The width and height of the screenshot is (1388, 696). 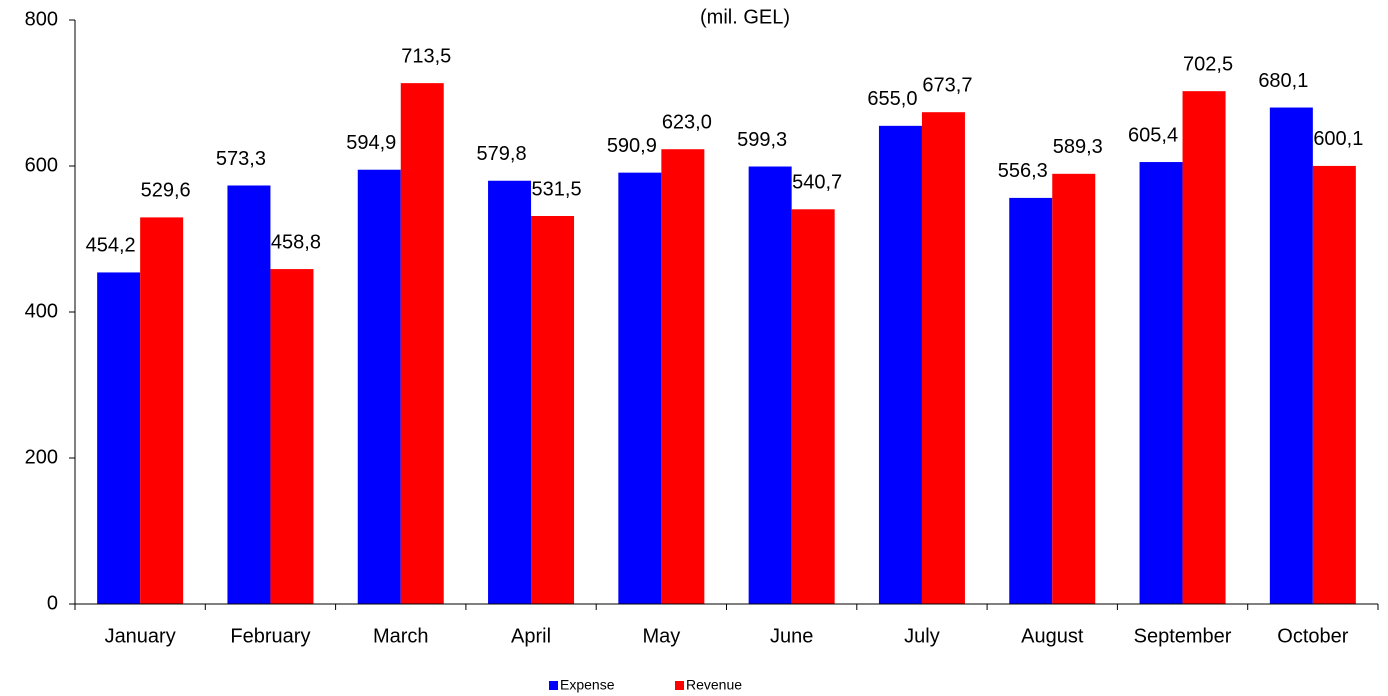 I want to click on value-label: 713,5, so click(x=426, y=56).